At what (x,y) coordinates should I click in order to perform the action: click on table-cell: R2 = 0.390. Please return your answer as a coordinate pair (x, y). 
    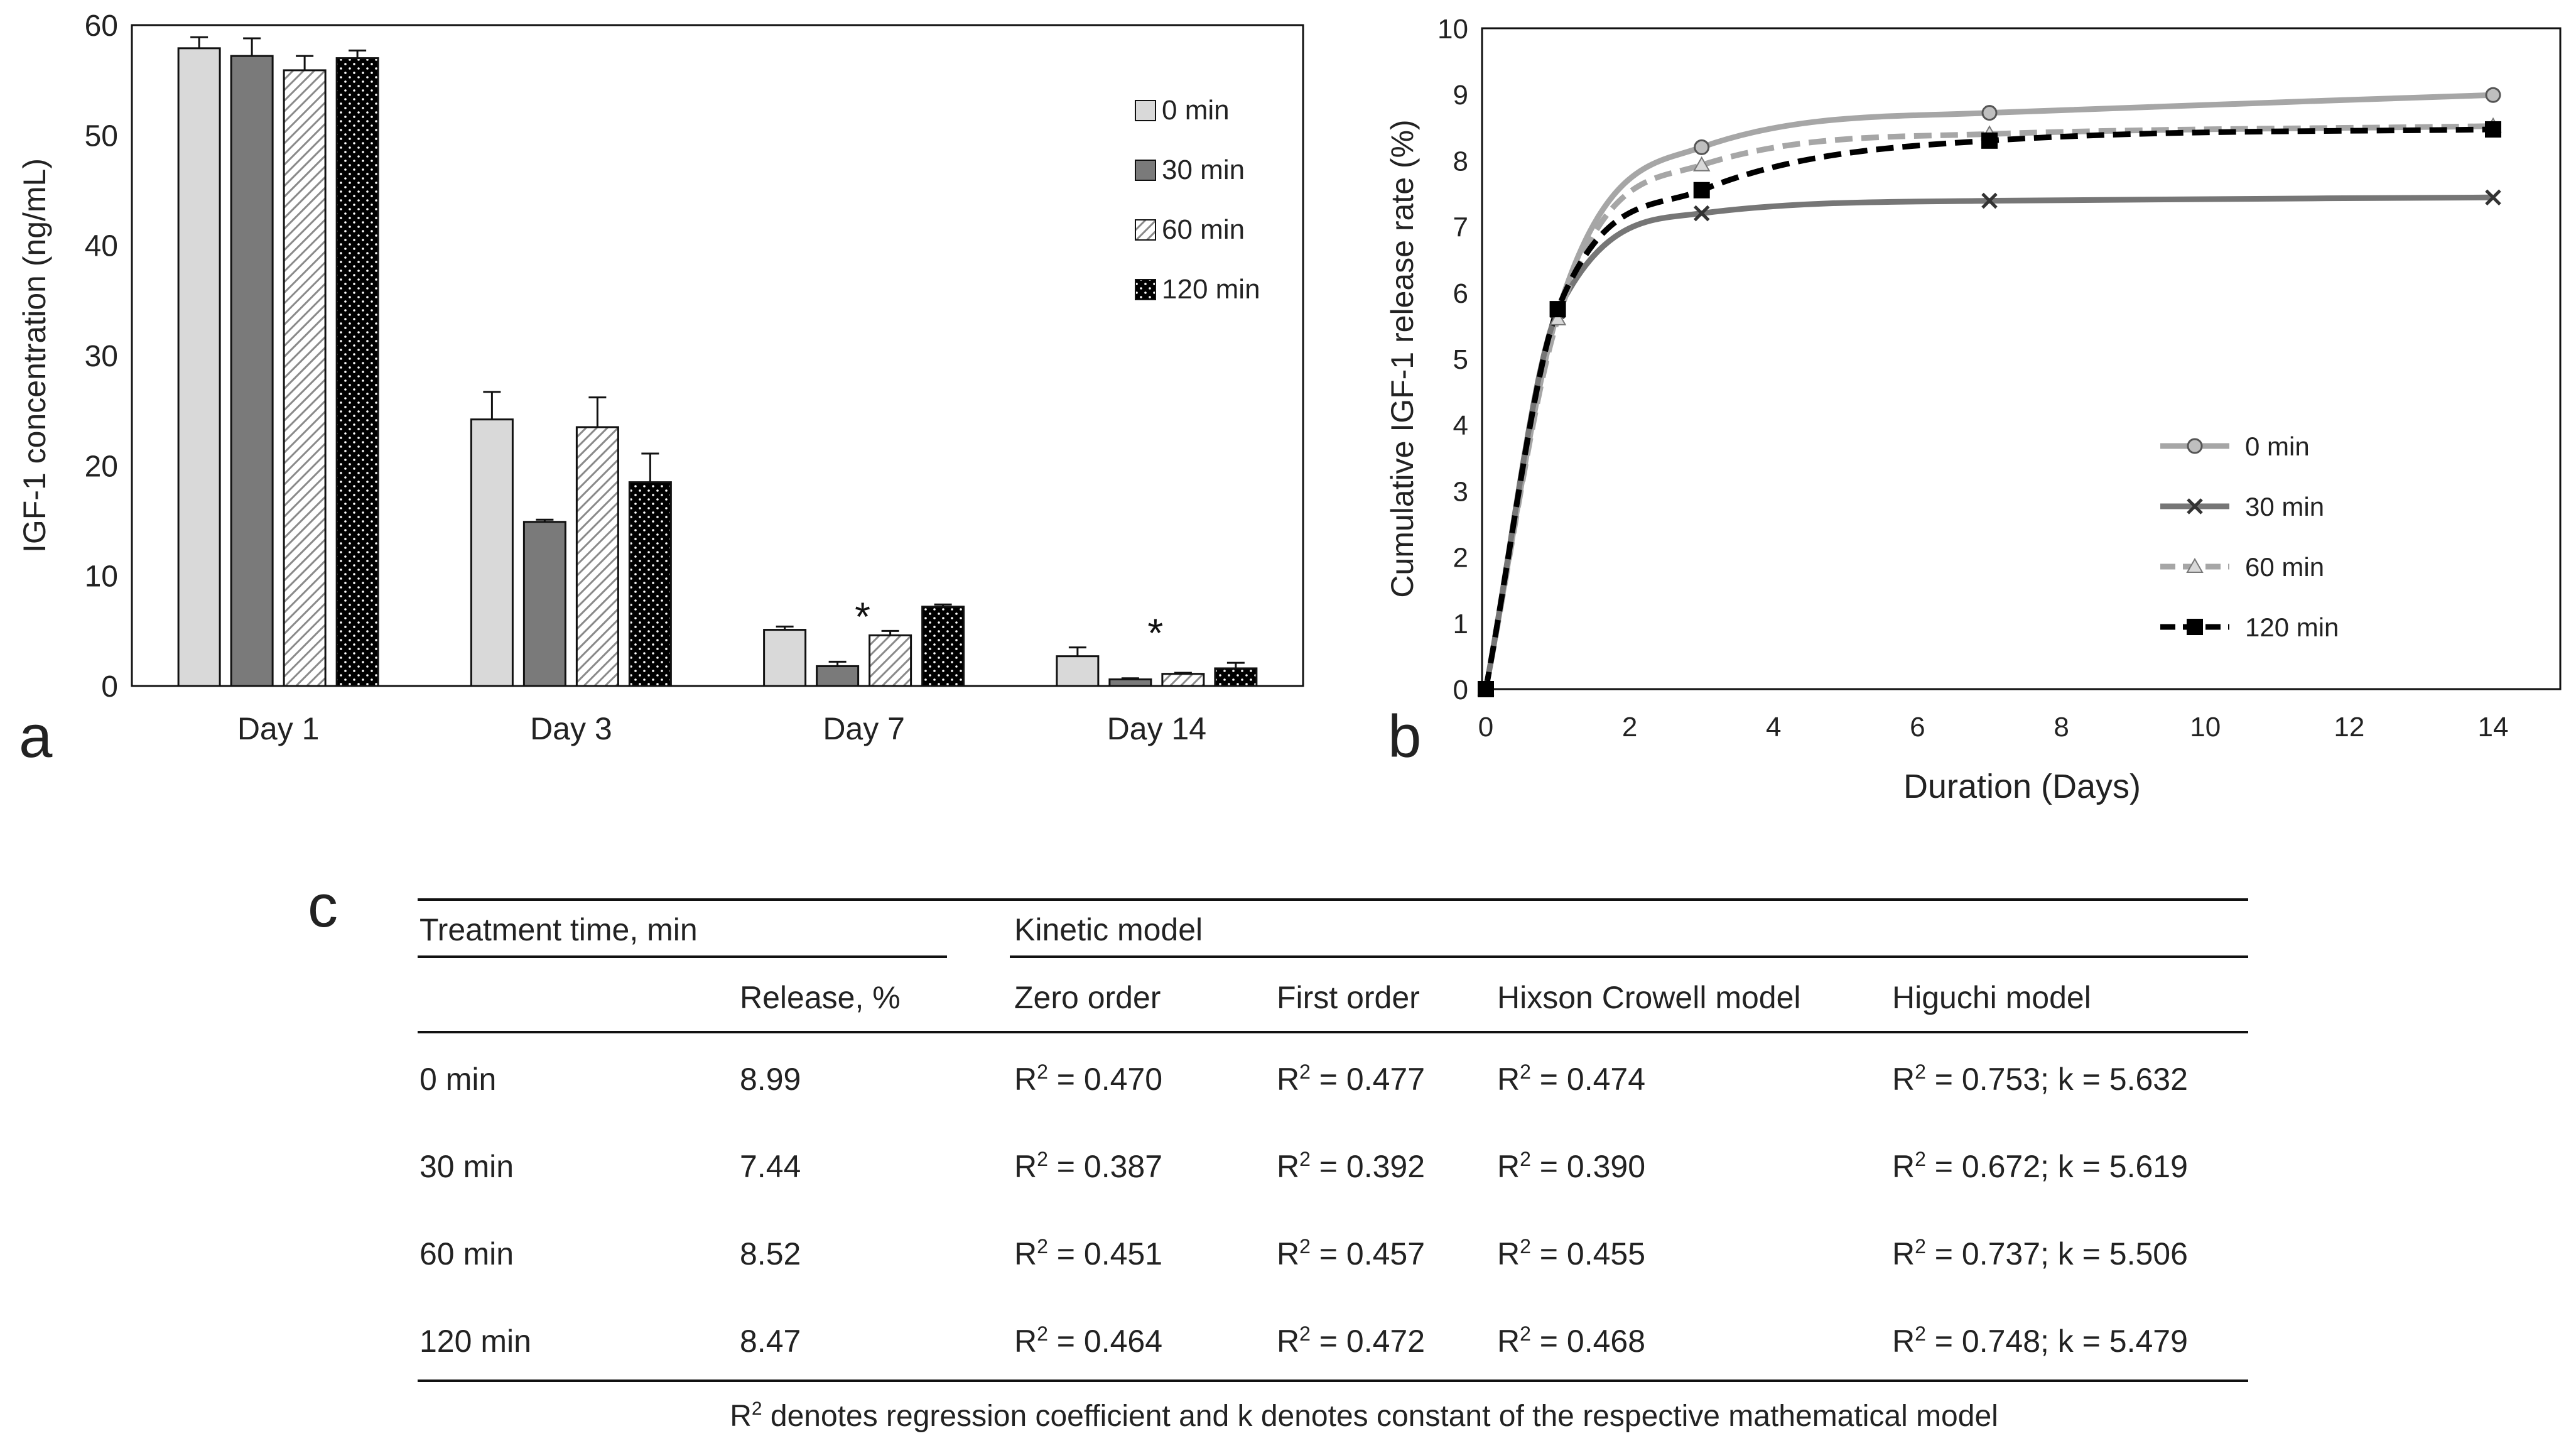
    Looking at the image, I should click on (1571, 1166).